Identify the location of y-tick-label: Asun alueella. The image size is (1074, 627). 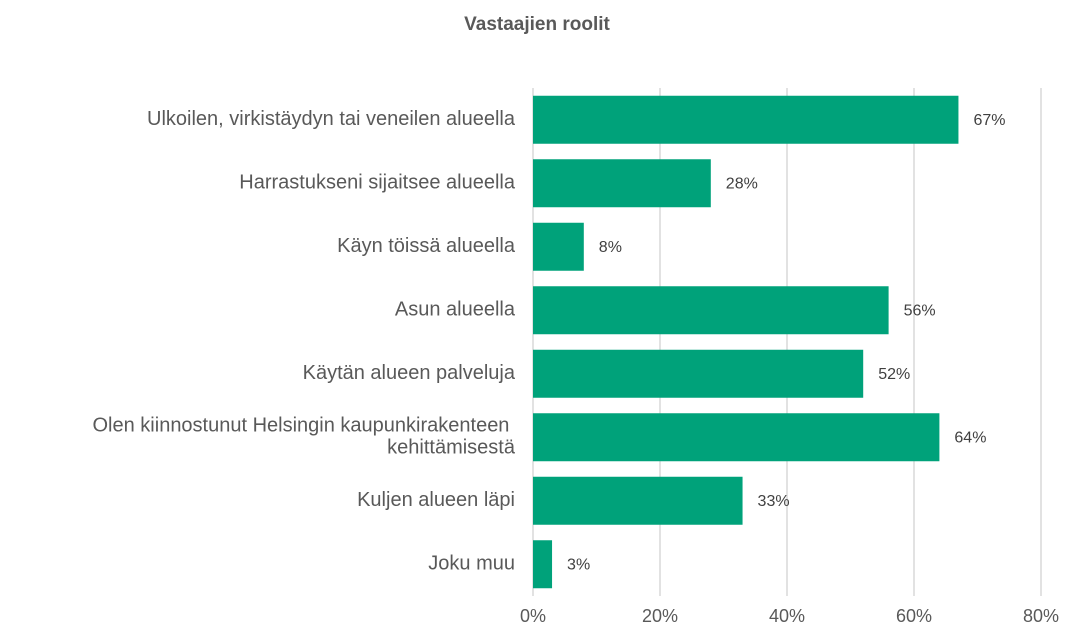
(455, 310).